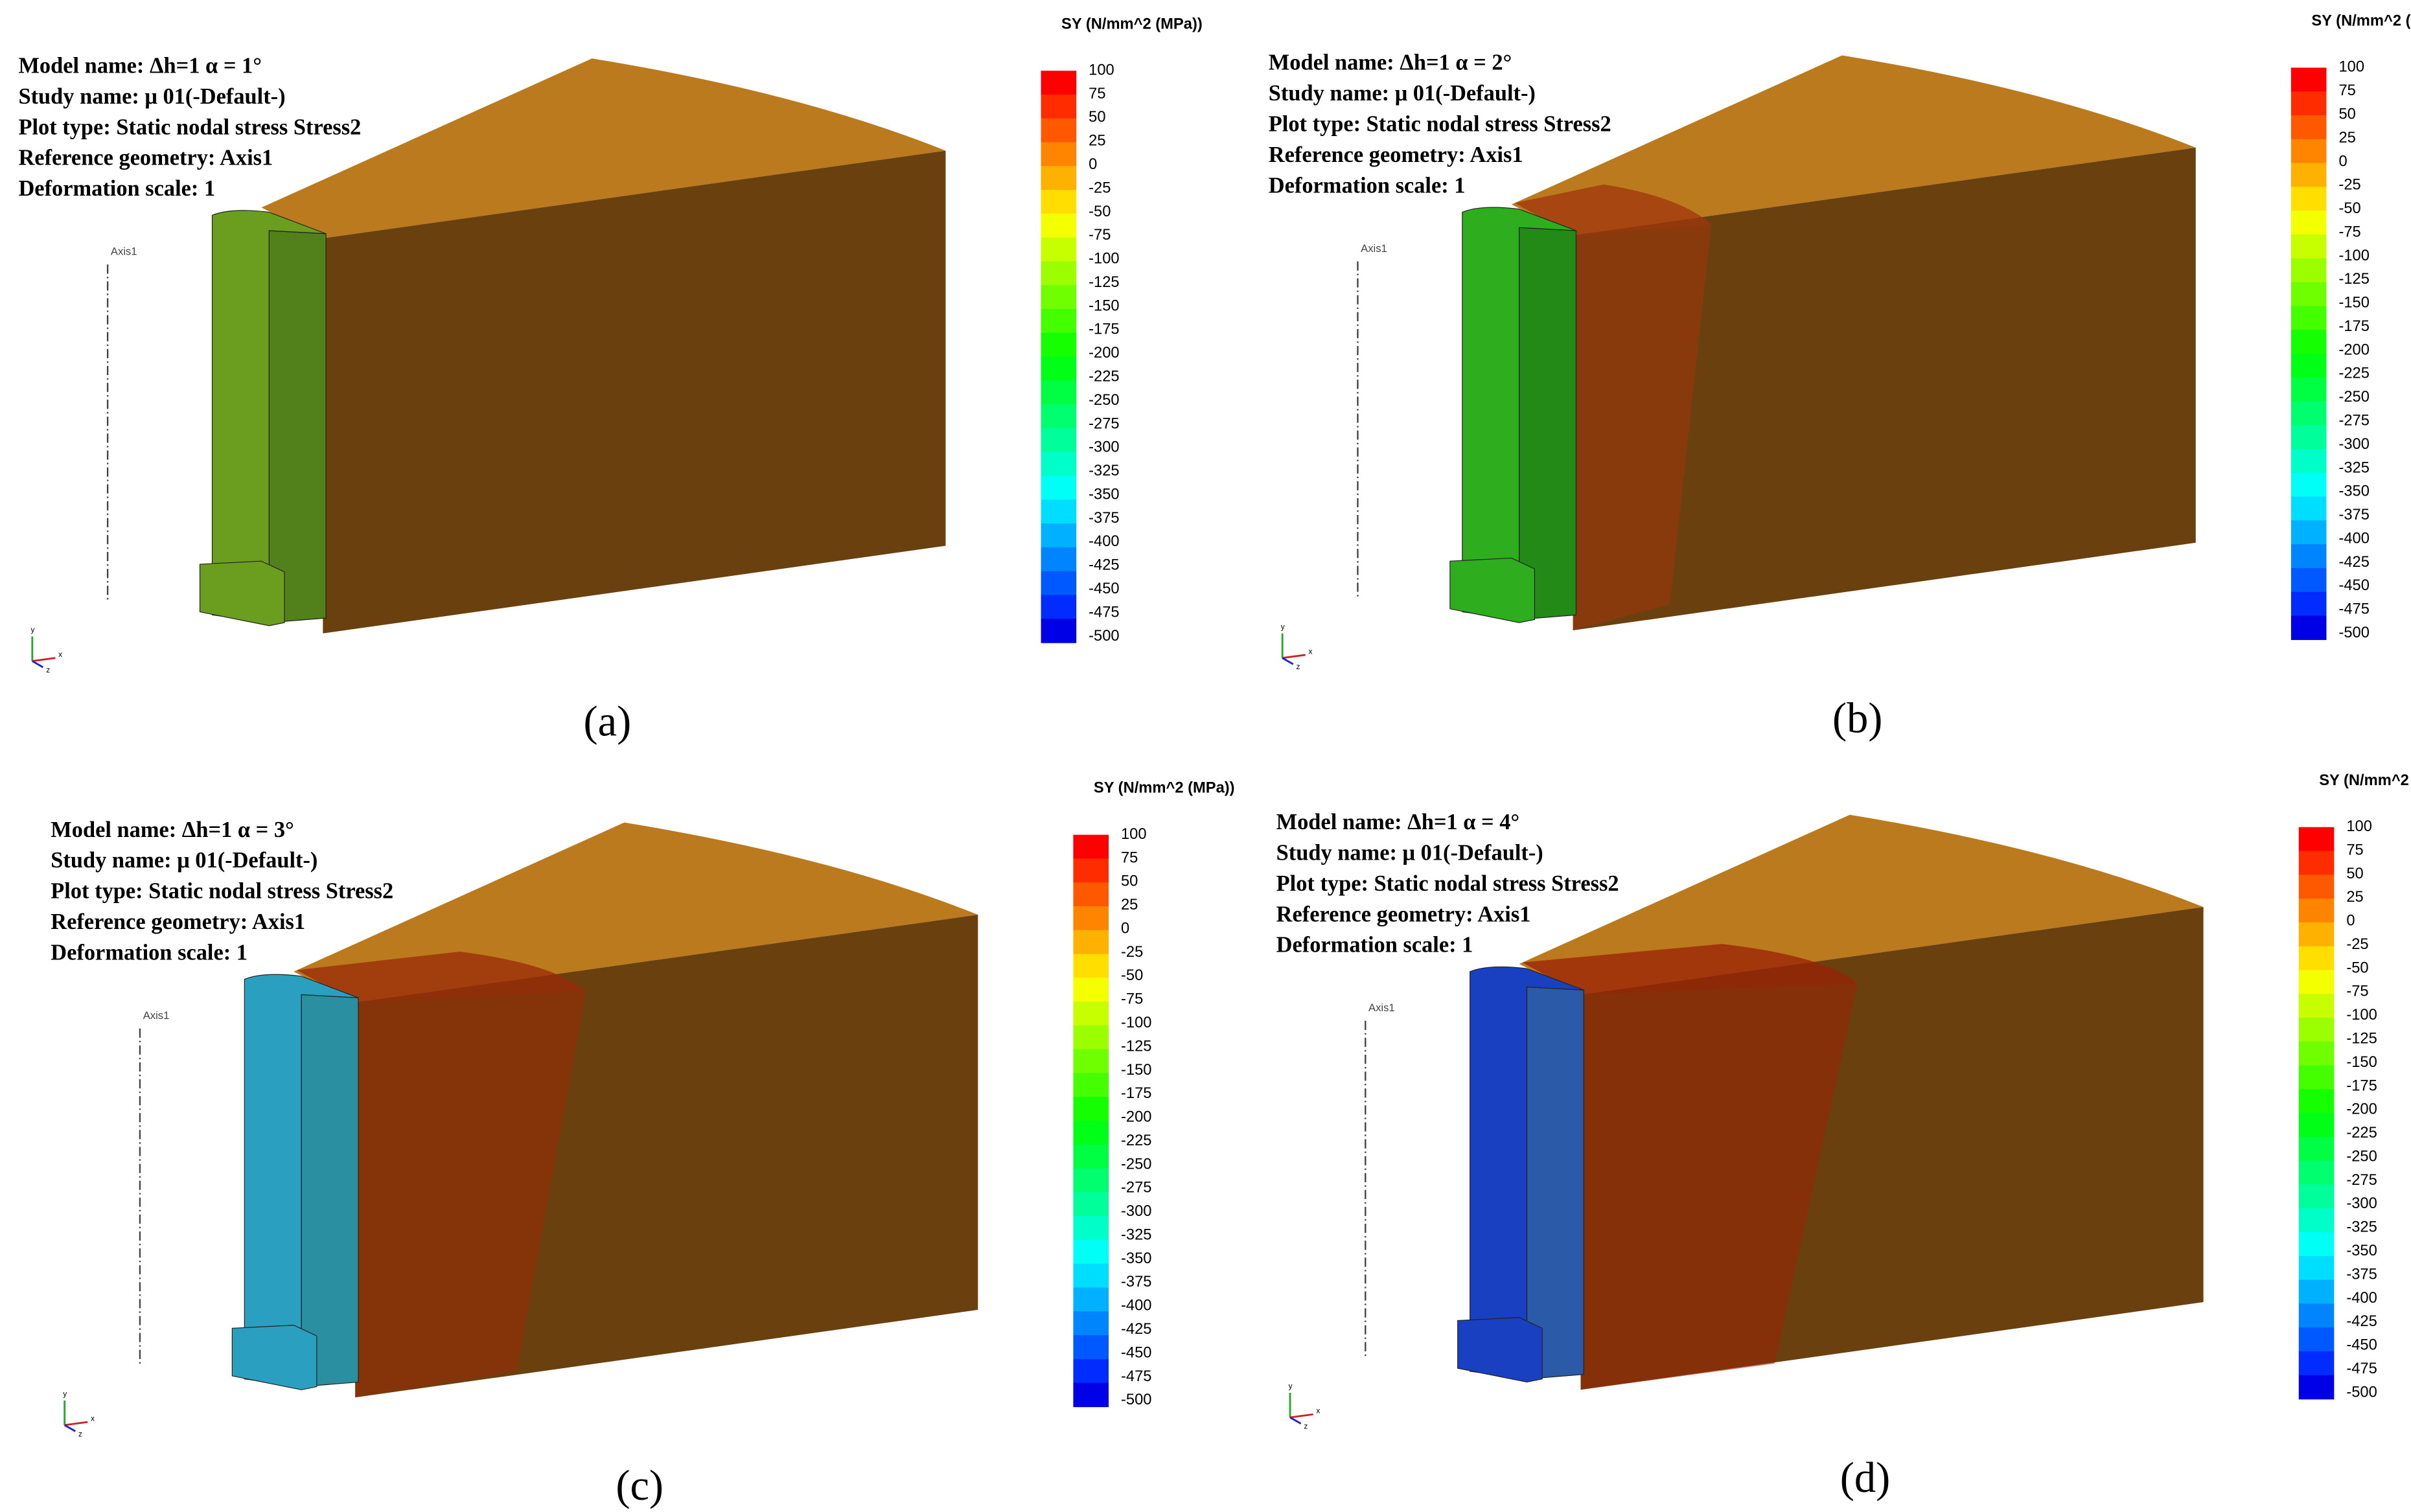 Image resolution: width=2411 pixels, height=1512 pixels. Describe the element at coordinates (1857, 718) in the screenshot. I see `panel-label: (b)` at that location.